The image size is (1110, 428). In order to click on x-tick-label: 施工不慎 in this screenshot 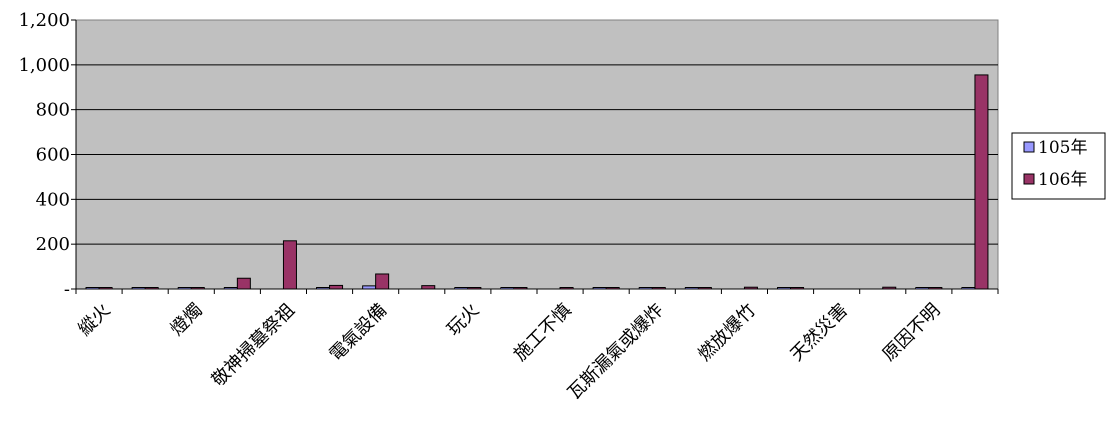, I will do `click(543, 333)`.